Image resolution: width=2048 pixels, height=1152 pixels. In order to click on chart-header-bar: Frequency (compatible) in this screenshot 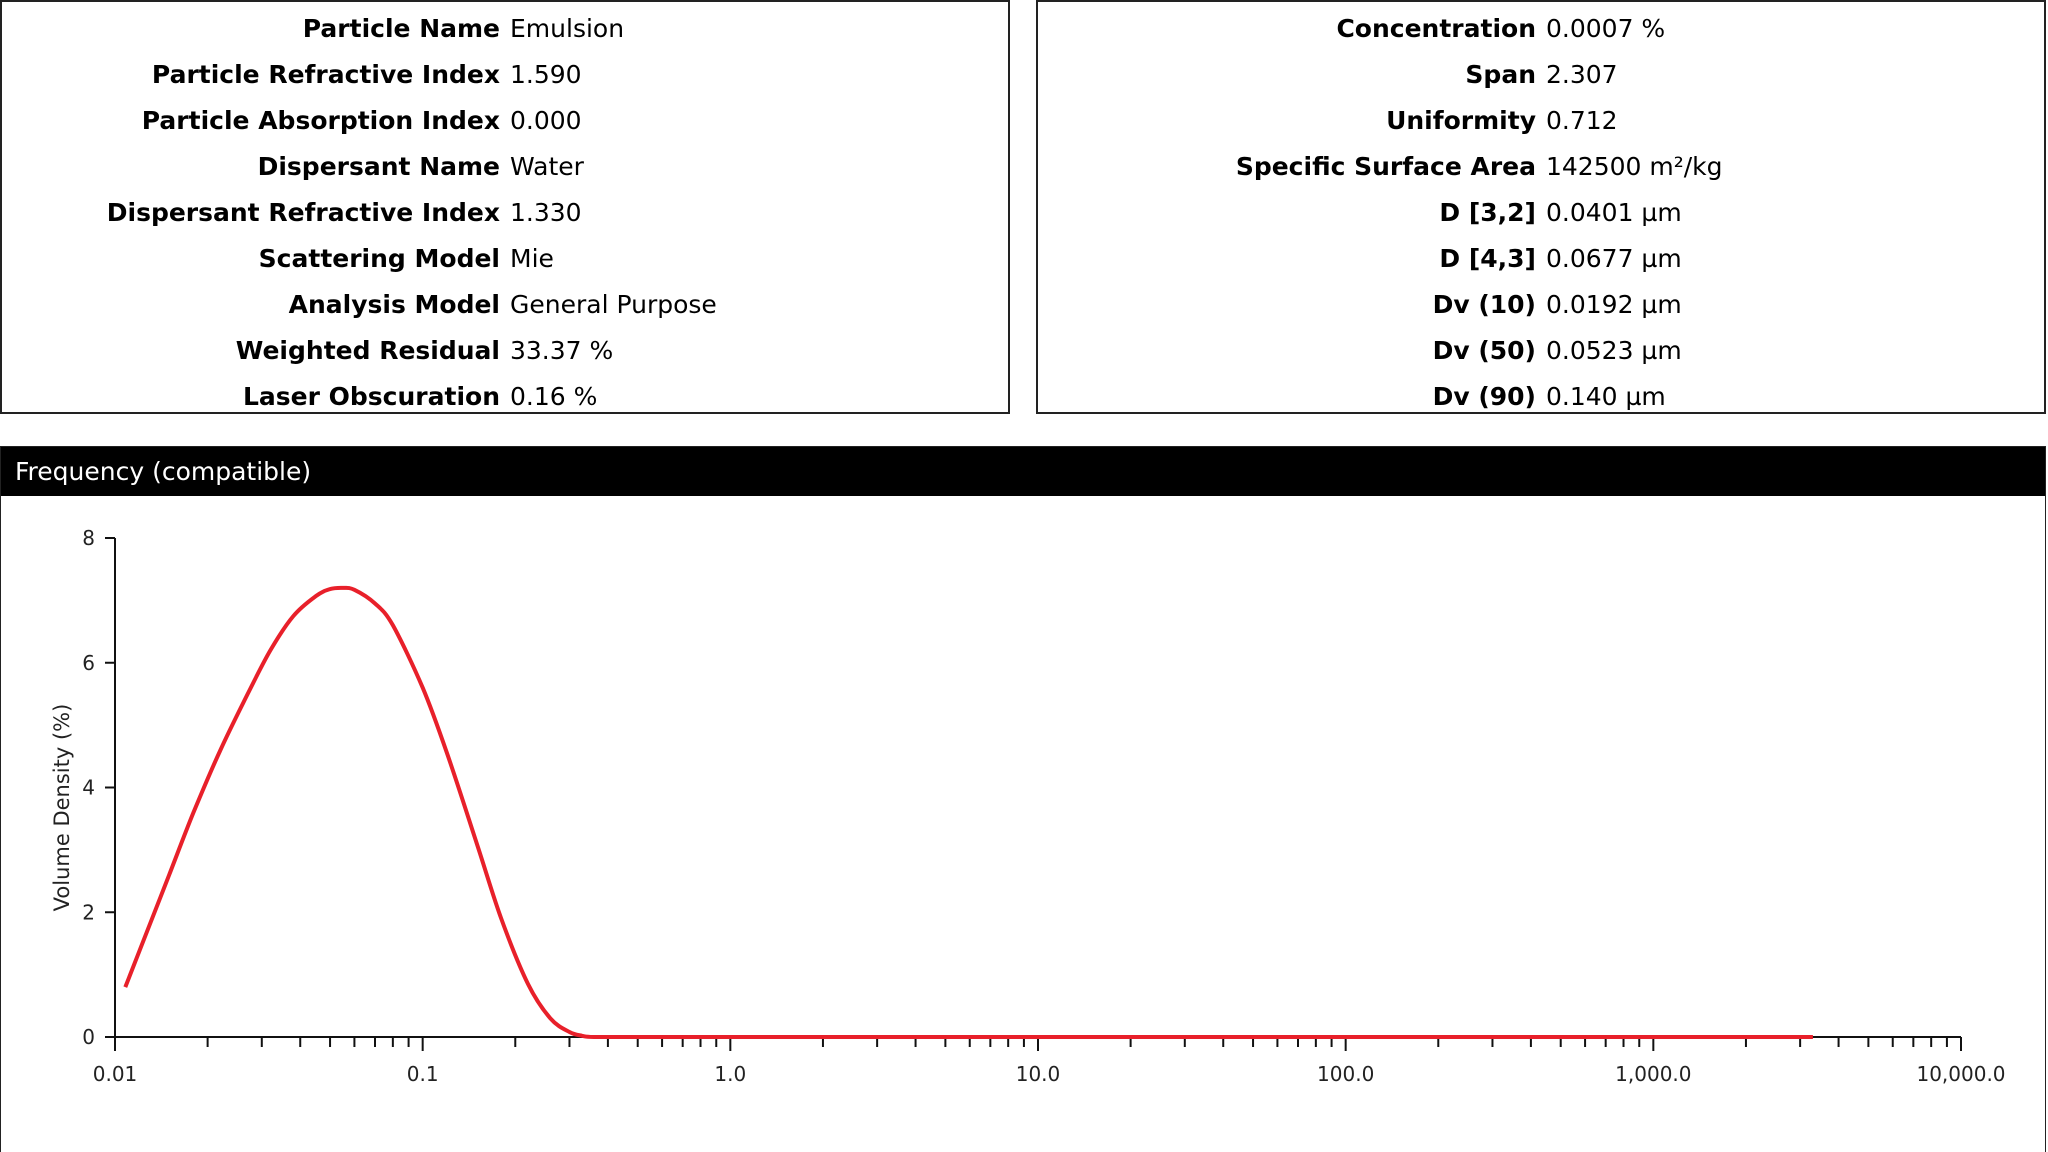, I will do `click(1023, 472)`.